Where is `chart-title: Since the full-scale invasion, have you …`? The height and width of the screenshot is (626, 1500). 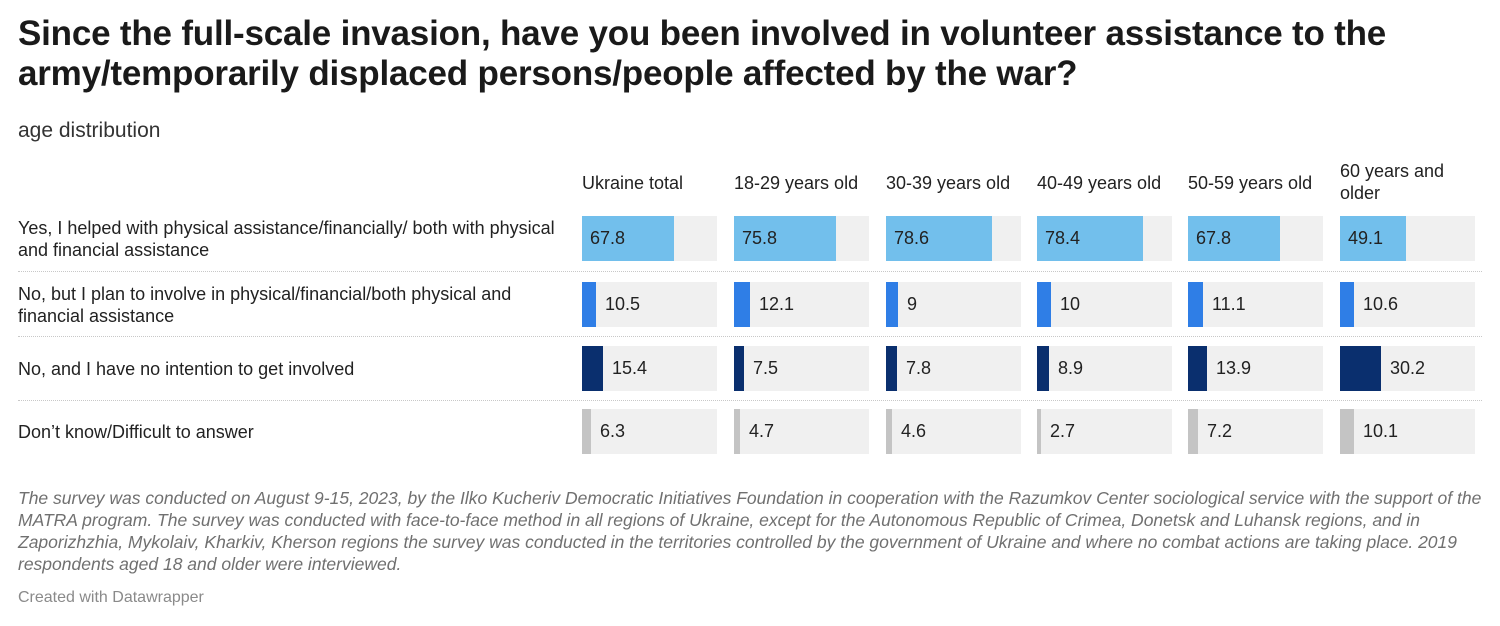 chart-title: Since the full-scale invasion, have you … is located at coordinates (702, 53).